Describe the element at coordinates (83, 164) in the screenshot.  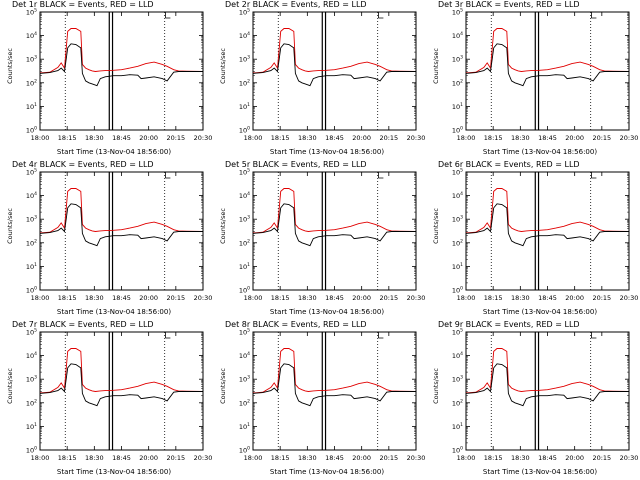
I see `panel-title: Det 4r BLACK = Events, RED = LLD` at that location.